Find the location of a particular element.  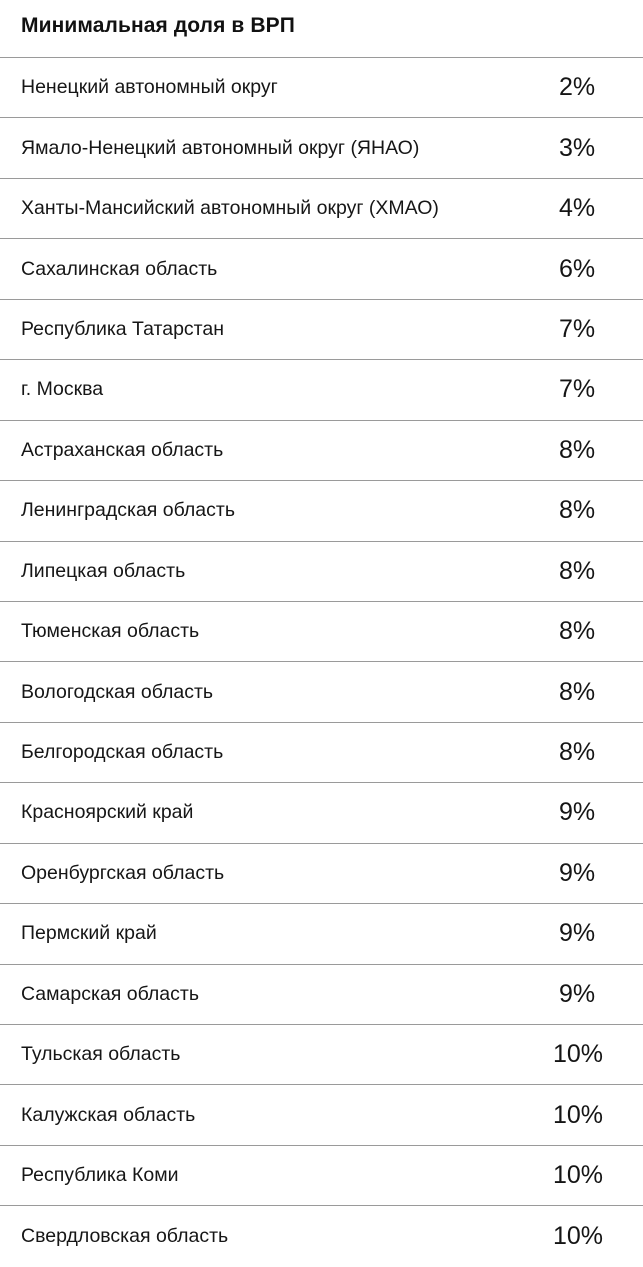

gdp-share-value: 6% is located at coordinates (577, 268).